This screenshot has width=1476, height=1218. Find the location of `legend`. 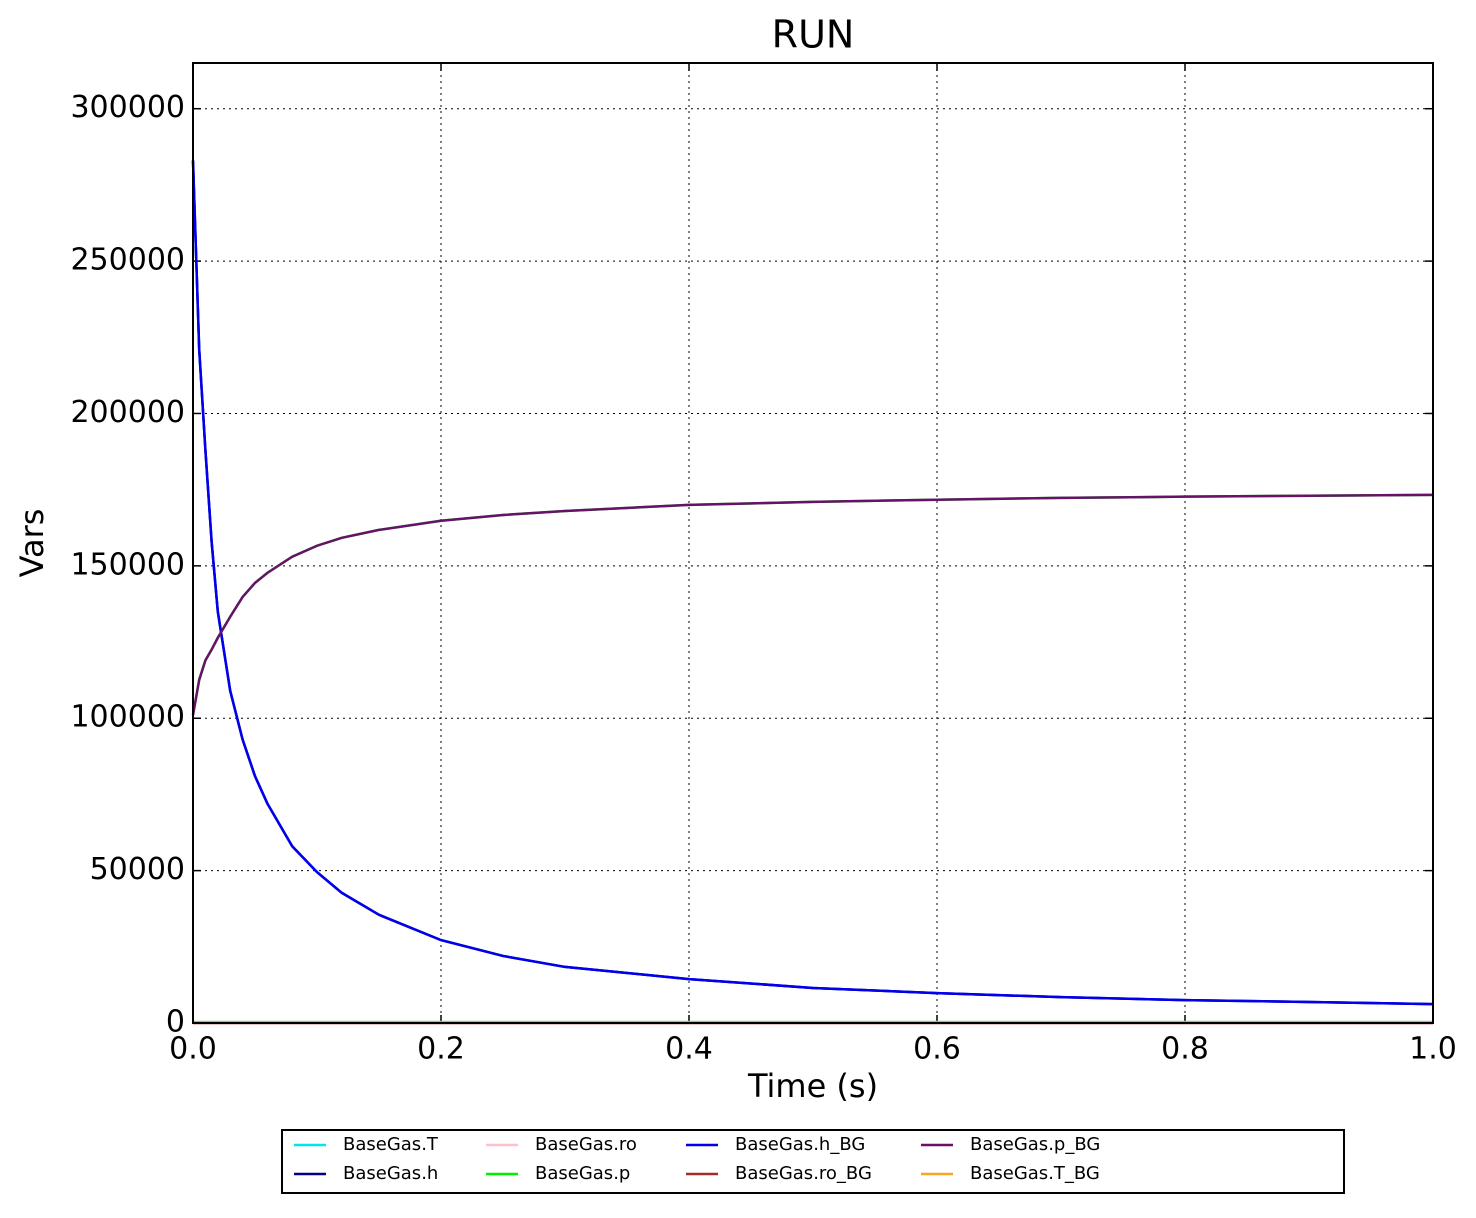

legend is located at coordinates (813, 1161).